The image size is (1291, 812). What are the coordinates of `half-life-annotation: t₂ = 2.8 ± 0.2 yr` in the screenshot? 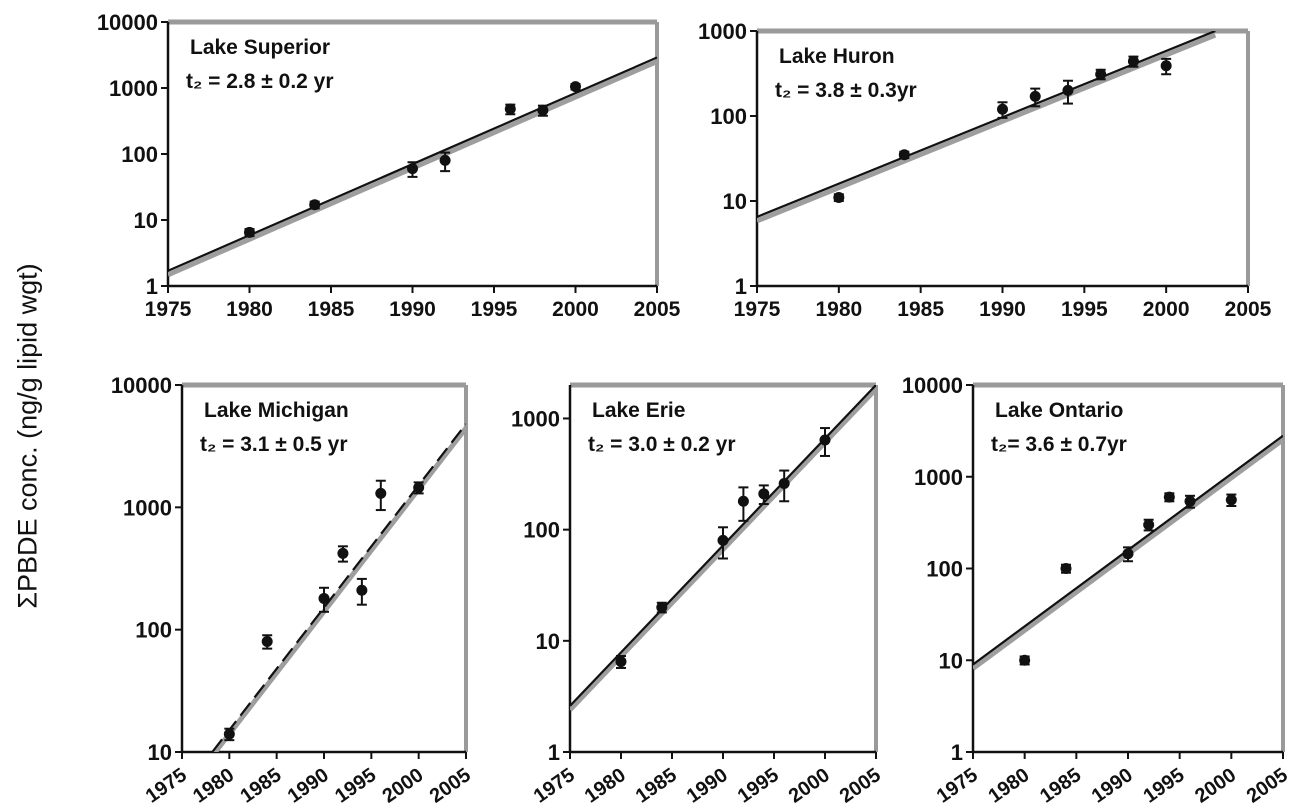 It's located at (260, 81).